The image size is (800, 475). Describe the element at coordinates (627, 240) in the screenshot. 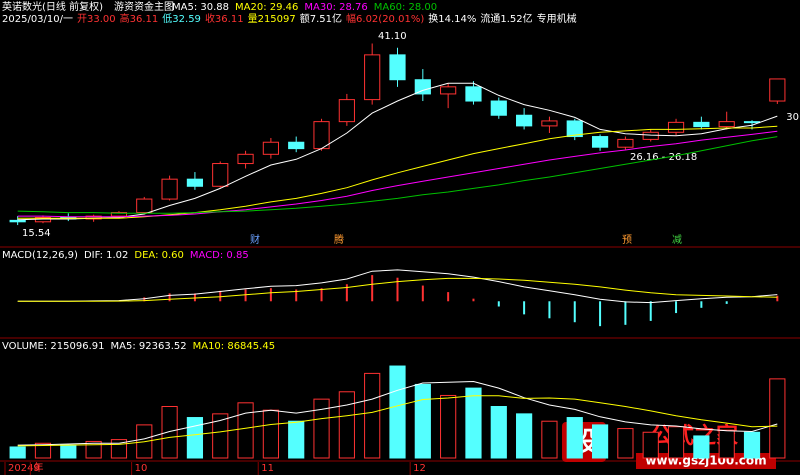

I see `event-marker: 预` at that location.